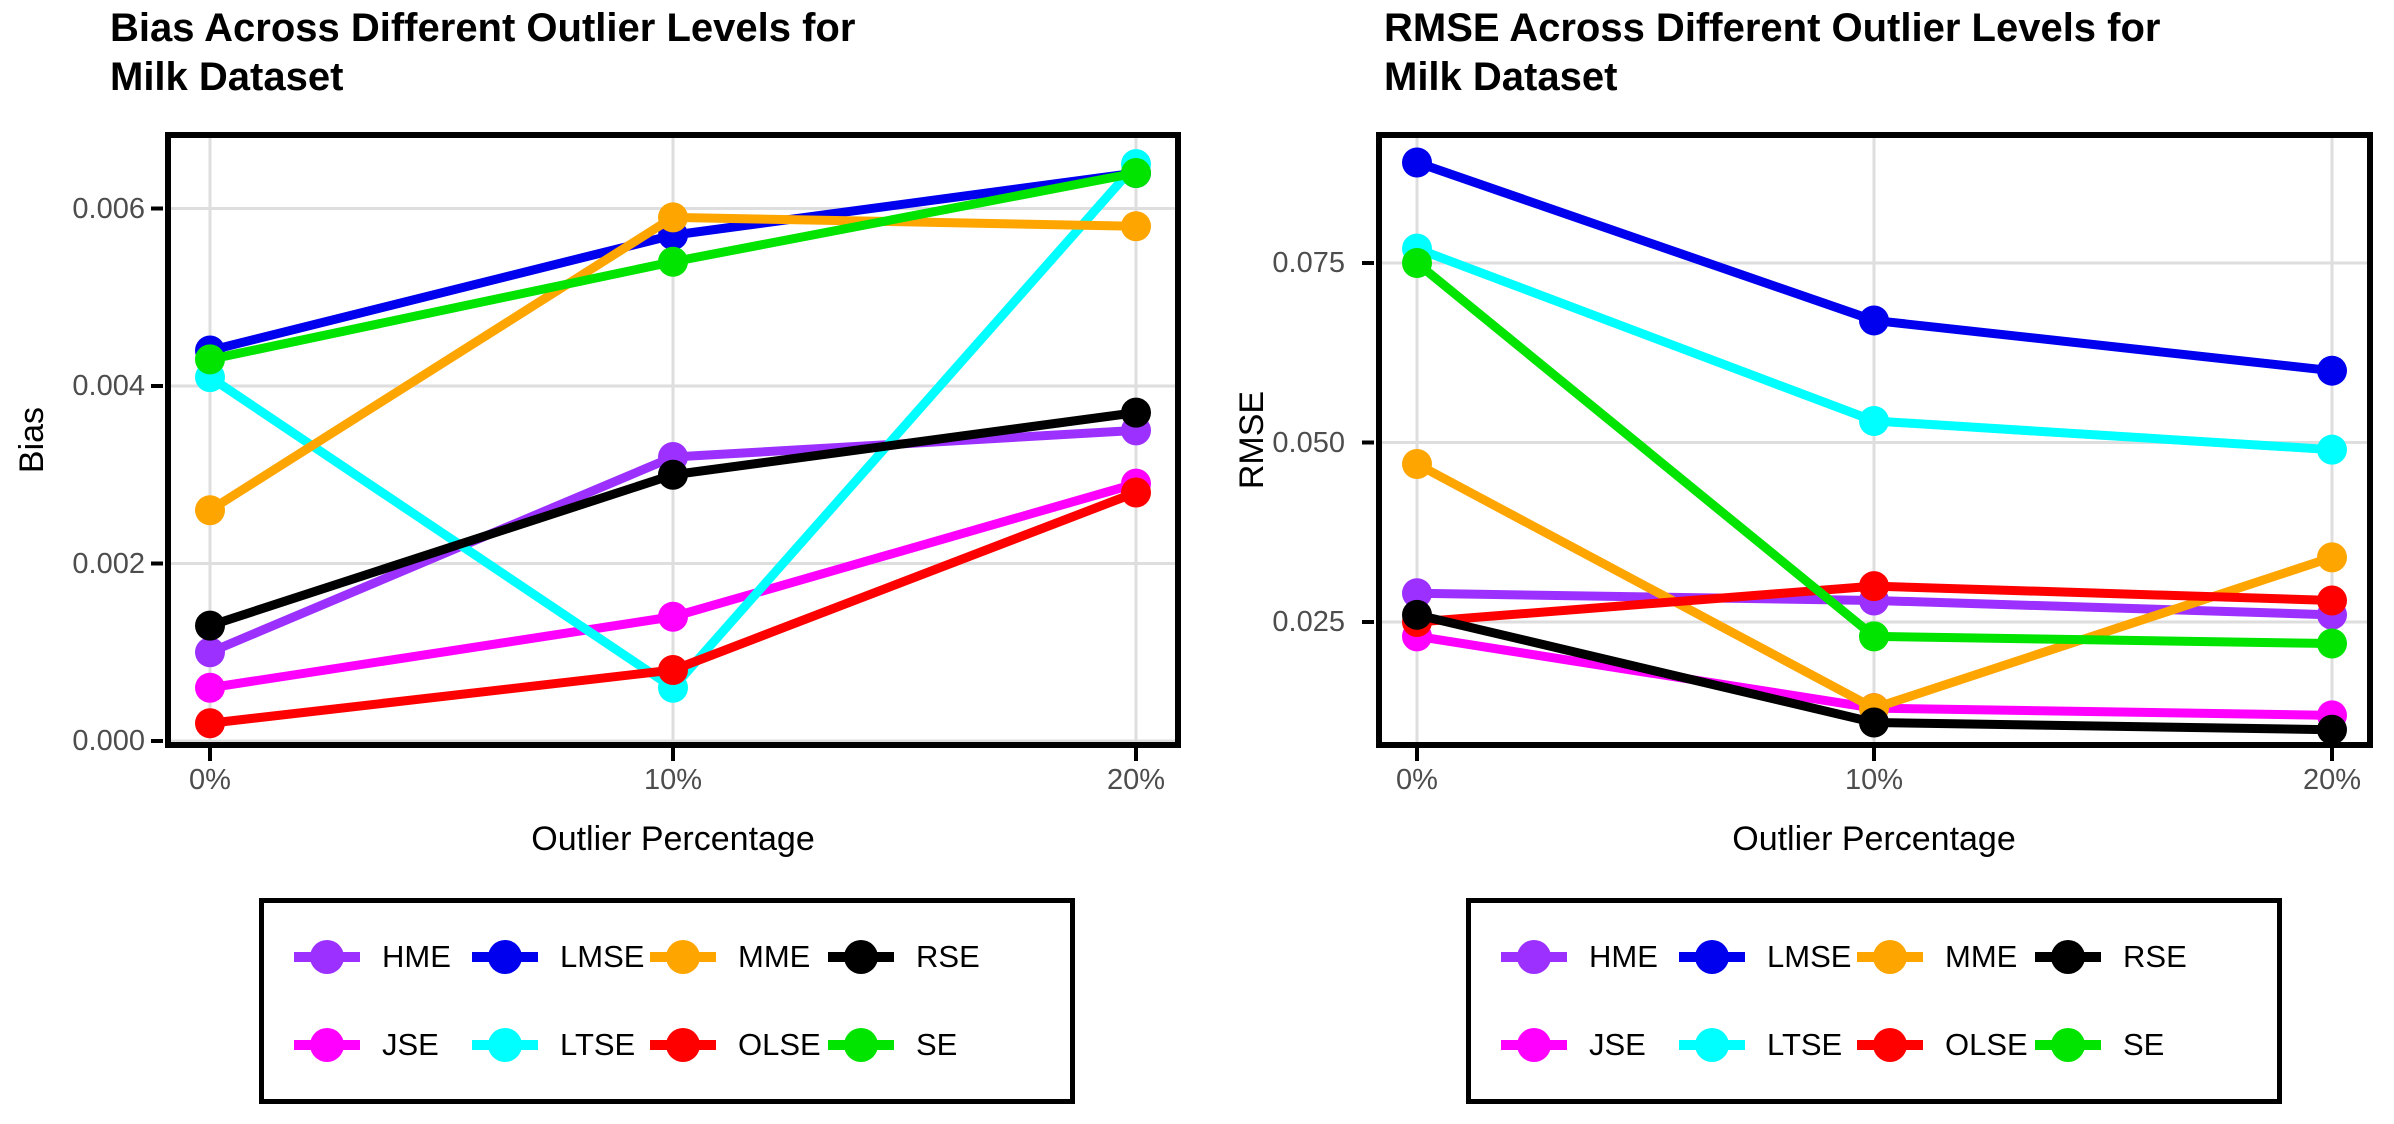 The image size is (2394, 1124). What do you see at coordinates (667, 1001) in the screenshot?
I see `bias-legend: HME LMSE MME RSE JSE LTSE OLSE SE` at bounding box center [667, 1001].